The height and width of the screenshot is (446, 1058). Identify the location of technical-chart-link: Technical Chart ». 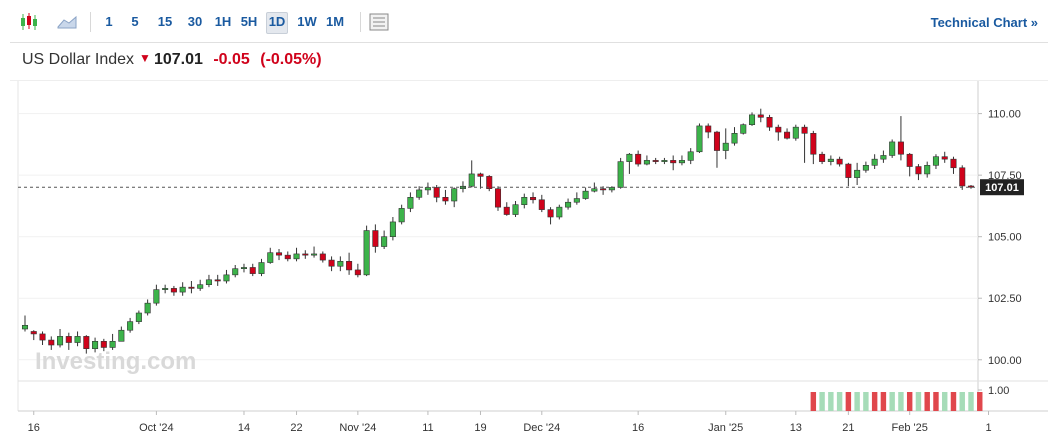
(984, 22).